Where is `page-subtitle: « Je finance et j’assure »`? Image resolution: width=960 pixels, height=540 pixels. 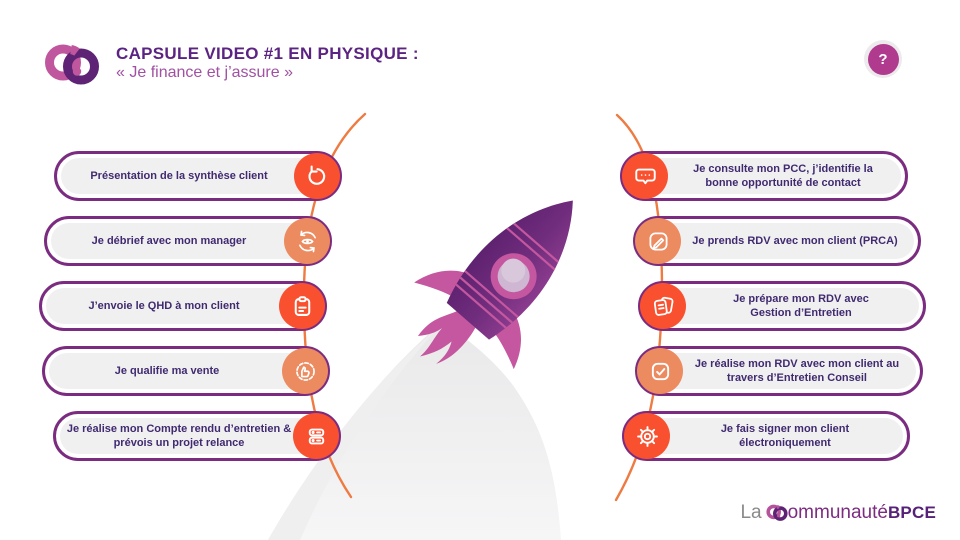
page-subtitle: « Je finance et j’assure » is located at coordinates (204, 72).